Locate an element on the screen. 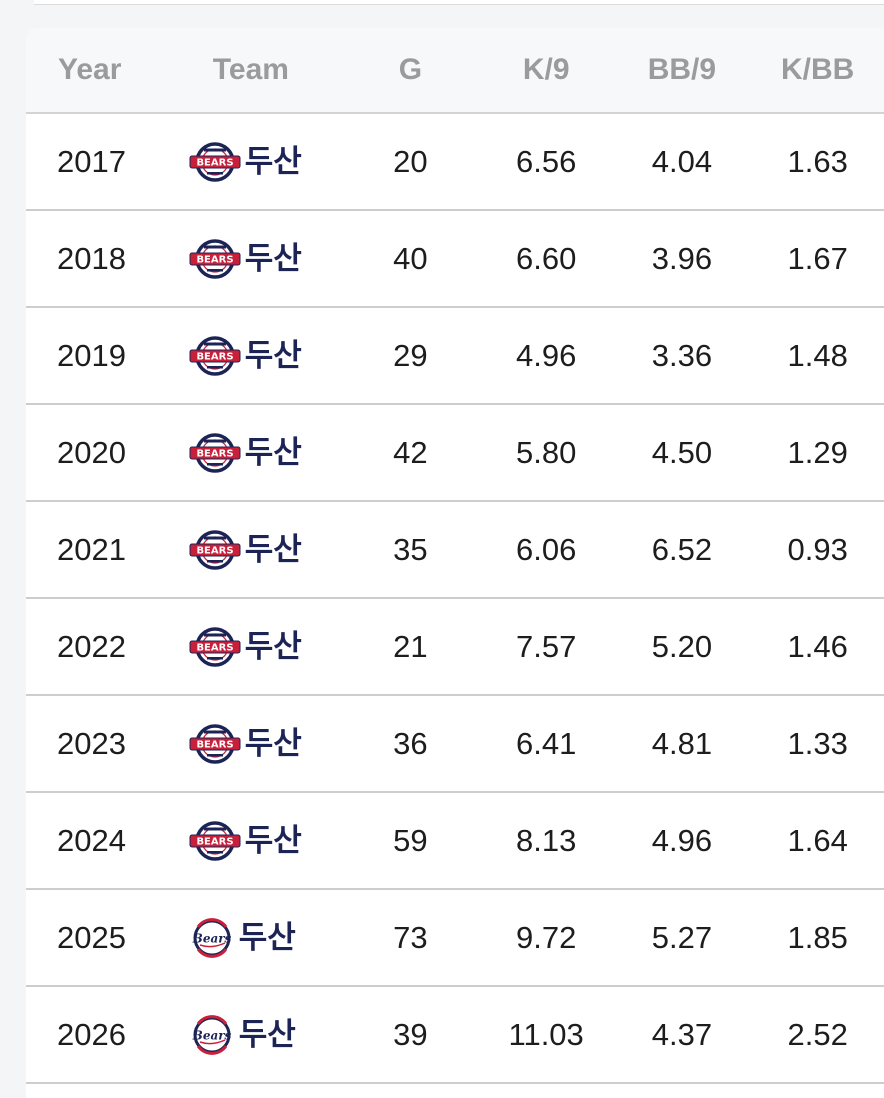  kbb-cell: 1.46 is located at coordinates (817, 647).